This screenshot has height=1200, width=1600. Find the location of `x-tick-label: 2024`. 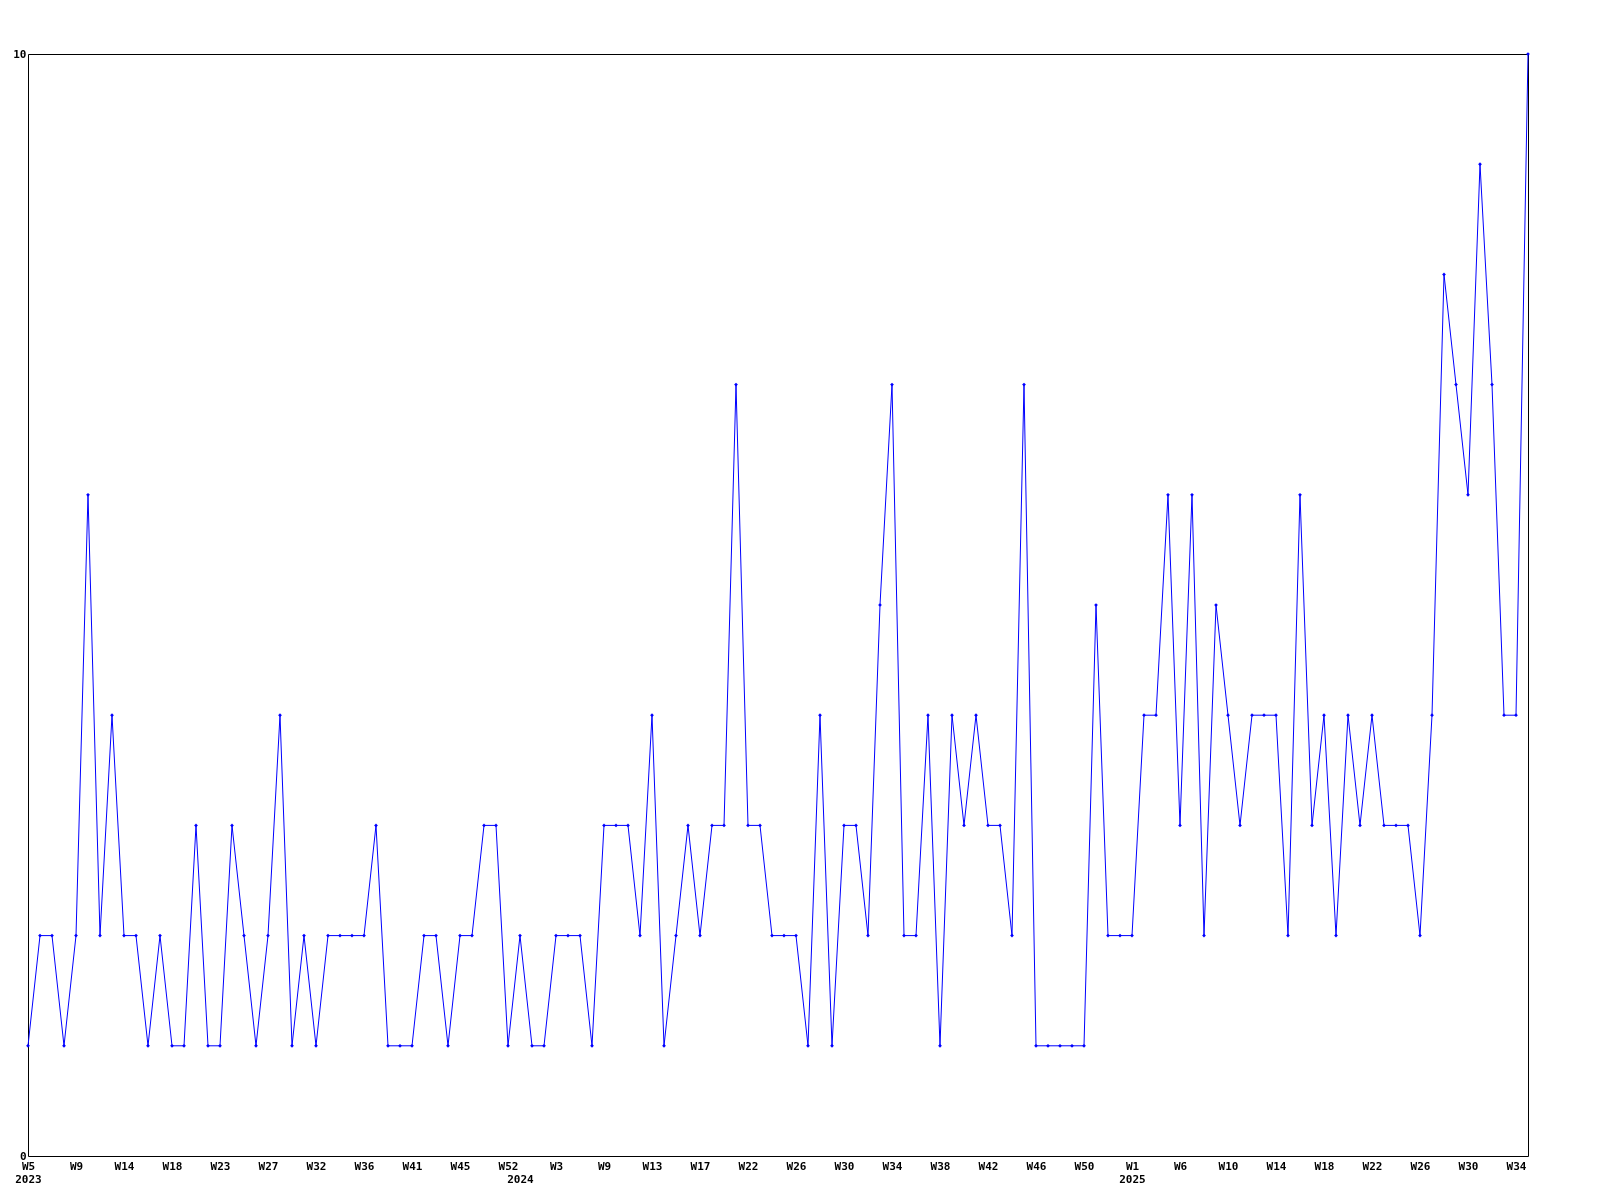

x-tick-label: 2024 is located at coordinates (521, 1179).